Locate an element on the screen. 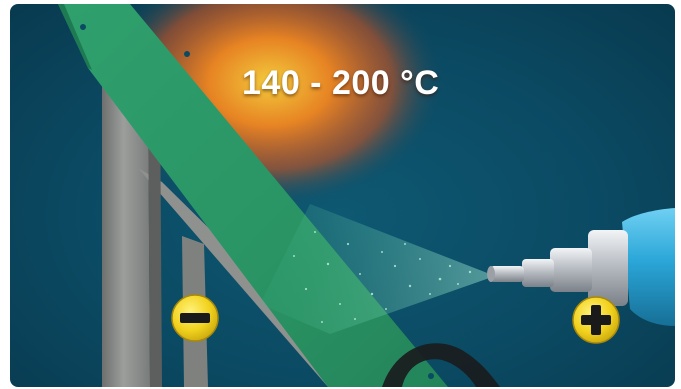 Image resolution: width=681 pixels, height=389 pixels. powder-spray is located at coordinates (377, 269).